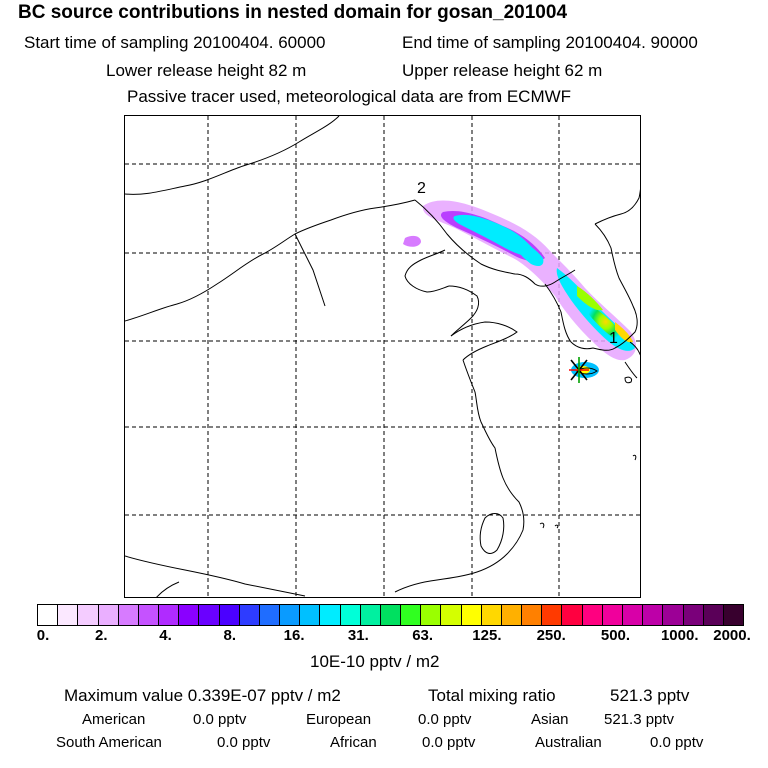 Image resolution: width=768 pixels, height=768 pixels. What do you see at coordinates (551, 635) in the screenshot?
I see `colorbar-tick-label: 250.` at bounding box center [551, 635].